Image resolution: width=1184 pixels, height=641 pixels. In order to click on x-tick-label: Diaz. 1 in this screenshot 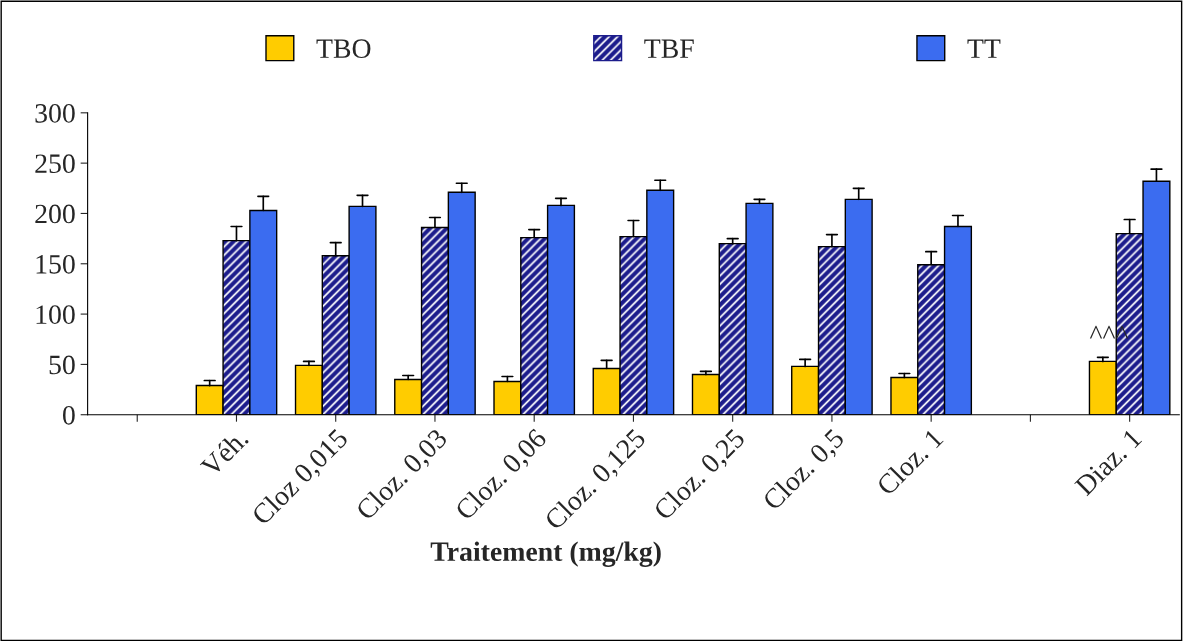, I will do `click(1108, 462)`.